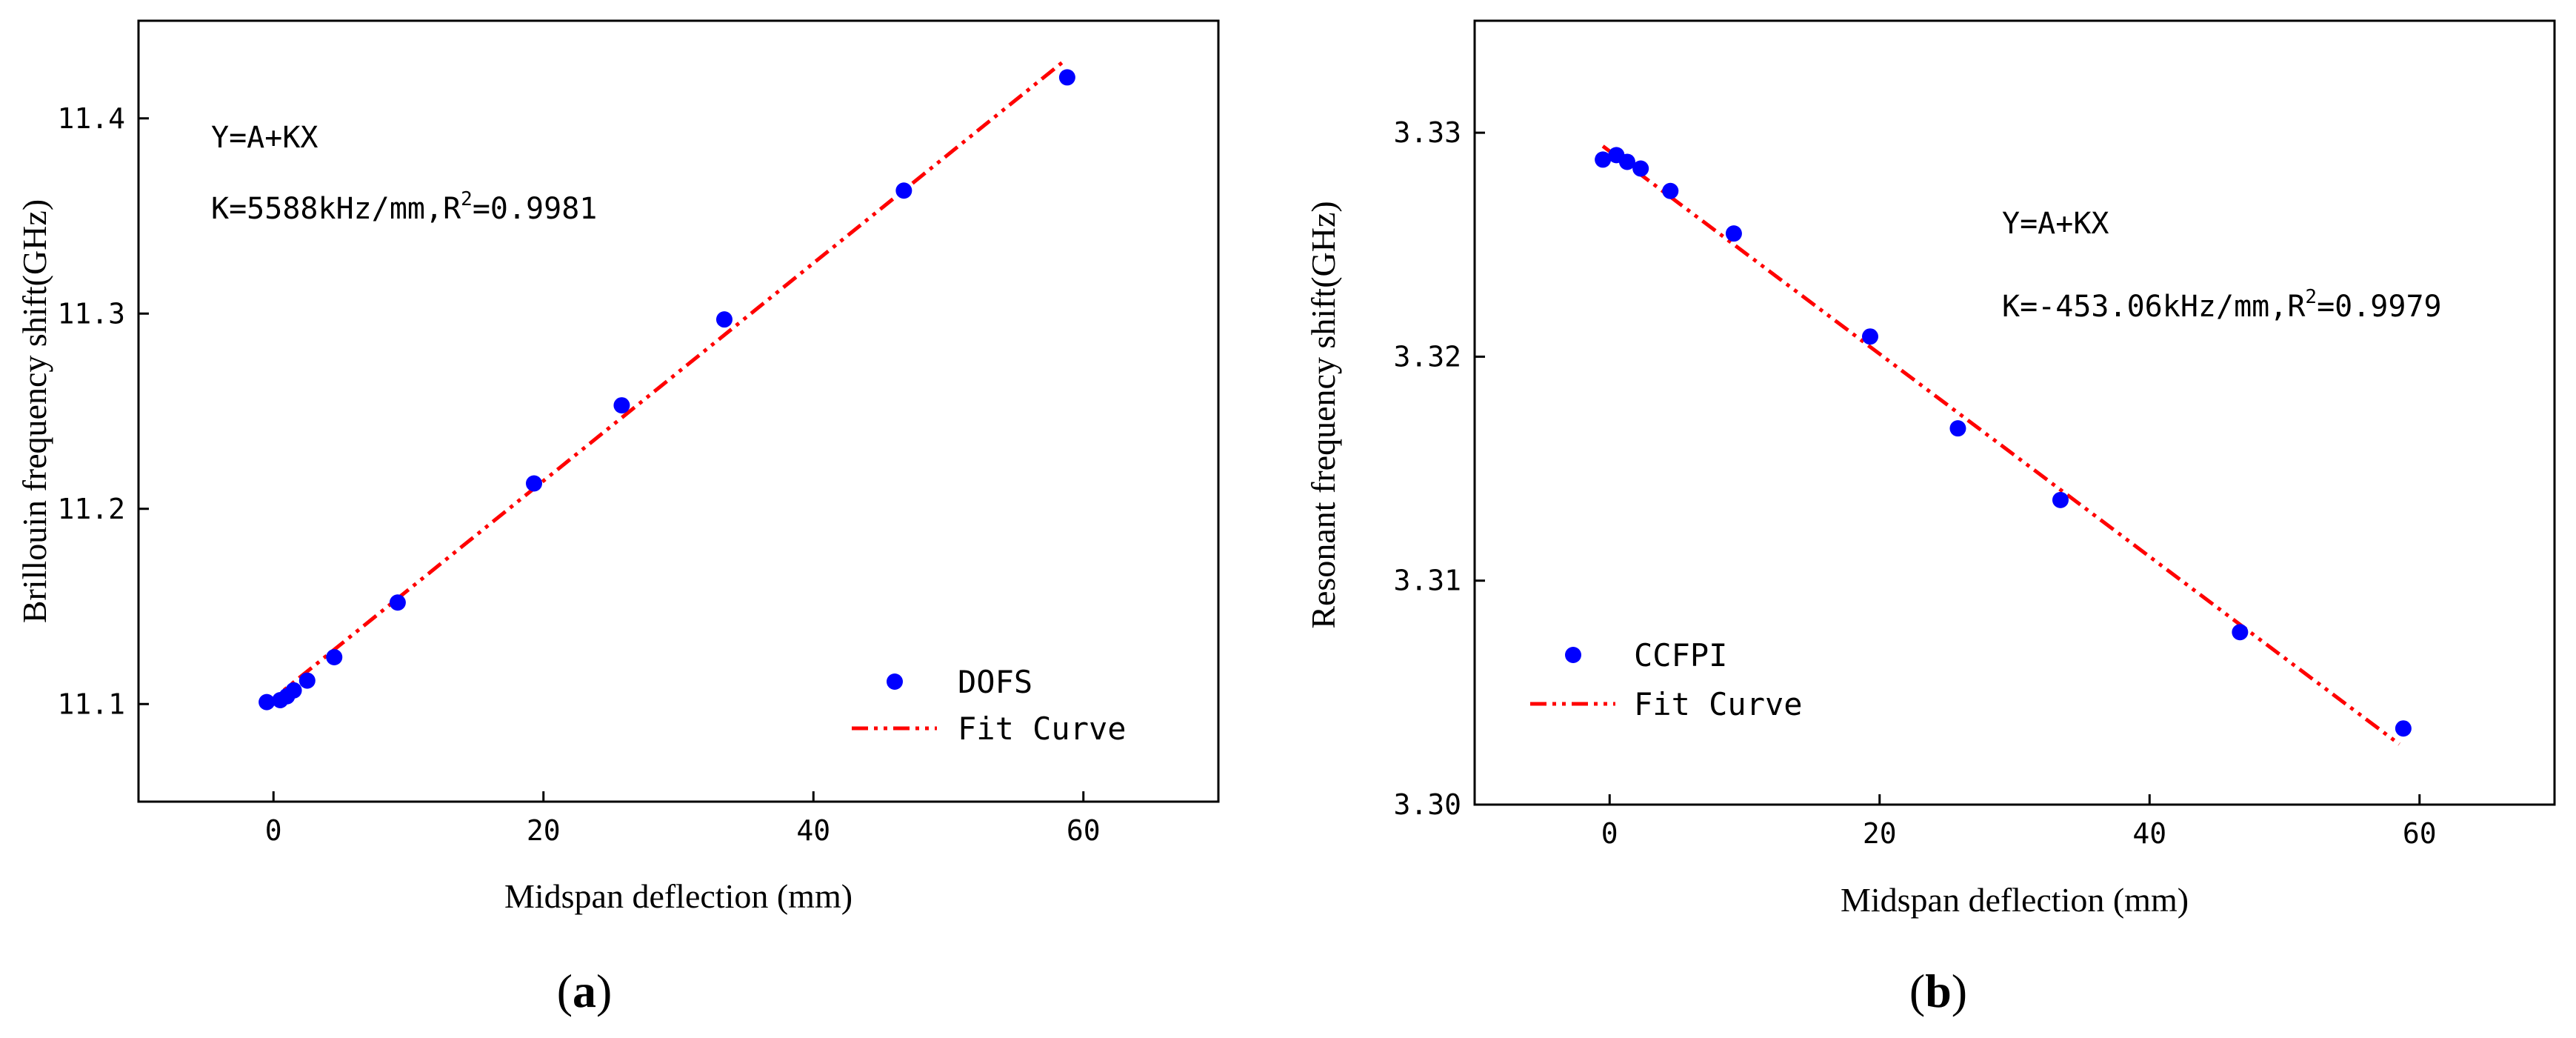 This screenshot has height=1038, width=2576. Describe the element at coordinates (678, 896) in the screenshot. I see `x-axis-title-a: Midspan deflection (mm)` at that location.